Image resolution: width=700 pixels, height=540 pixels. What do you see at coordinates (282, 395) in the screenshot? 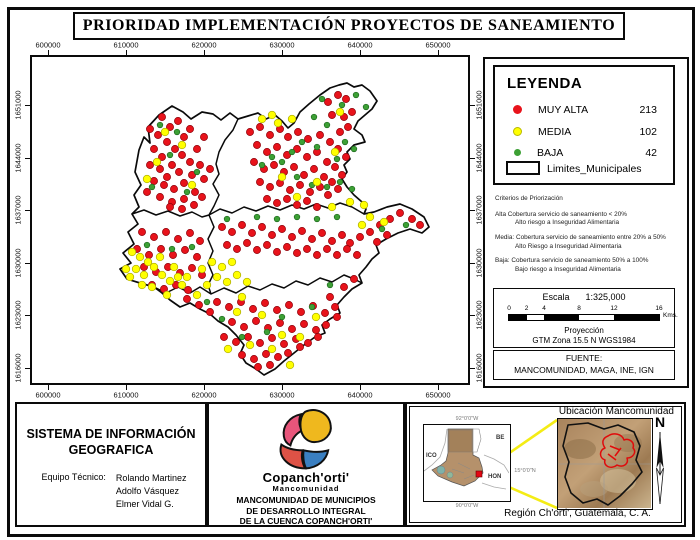
I see `x-axis-label-bottom: 630000` at bounding box center [282, 395].